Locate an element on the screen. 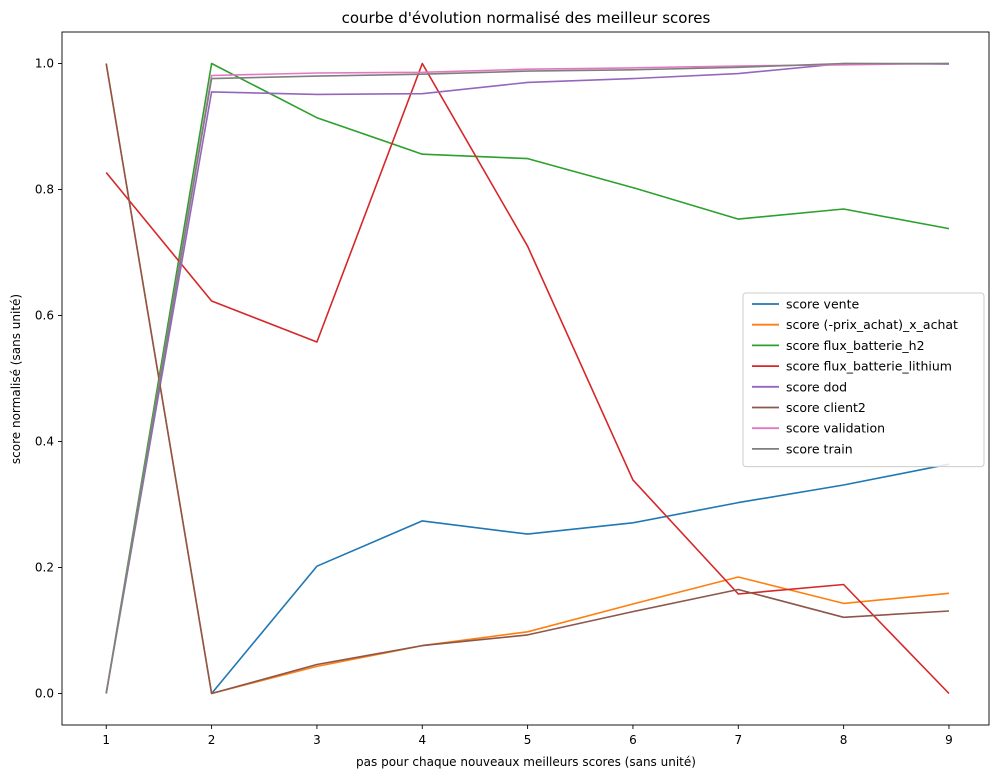  x-tick-label: 1 is located at coordinates (106, 740).